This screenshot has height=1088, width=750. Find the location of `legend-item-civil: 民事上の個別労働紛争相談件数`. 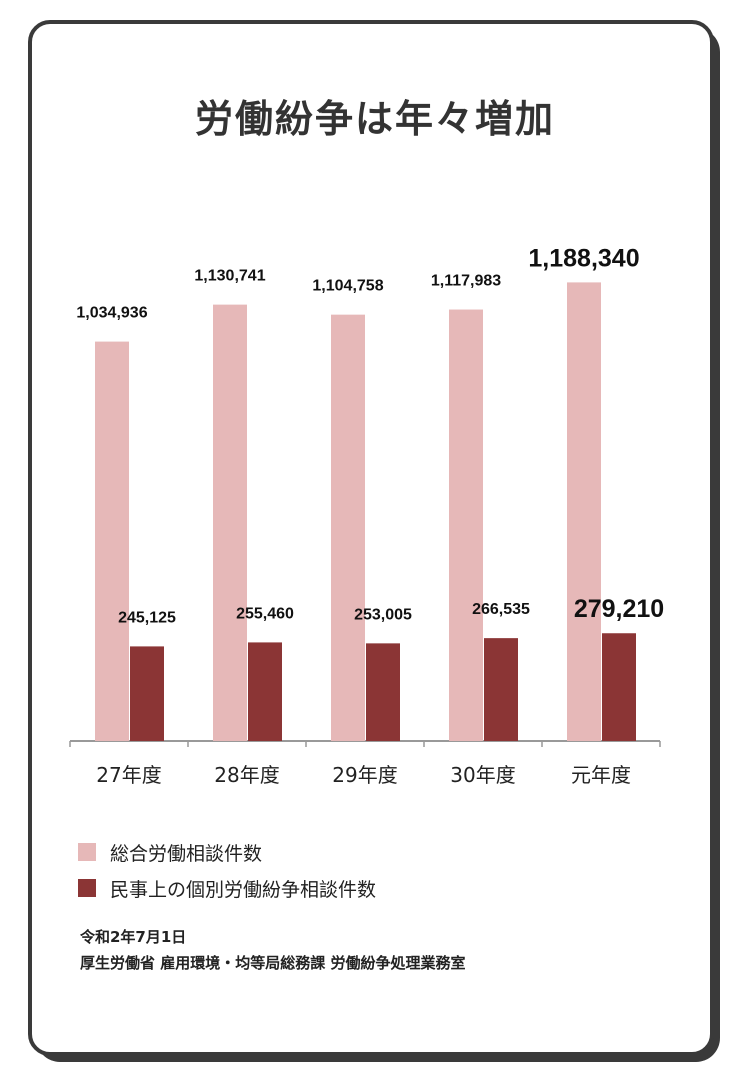

legend-item-civil: 民事上の個別労働紛争相談件数 is located at coordinates (227, 888).